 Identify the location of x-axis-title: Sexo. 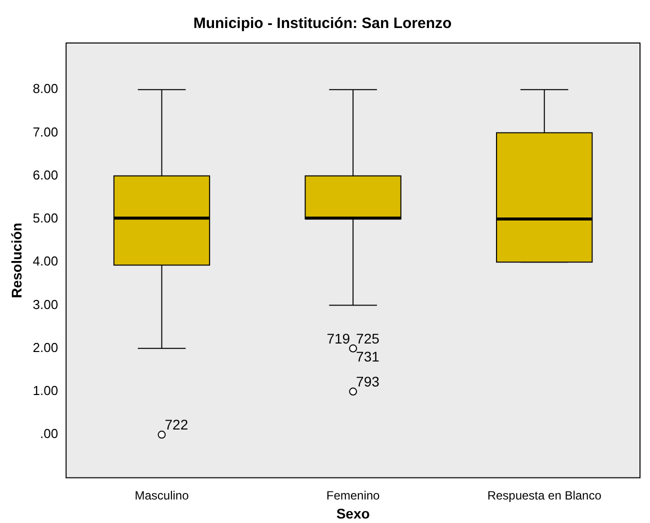
(353, 513).